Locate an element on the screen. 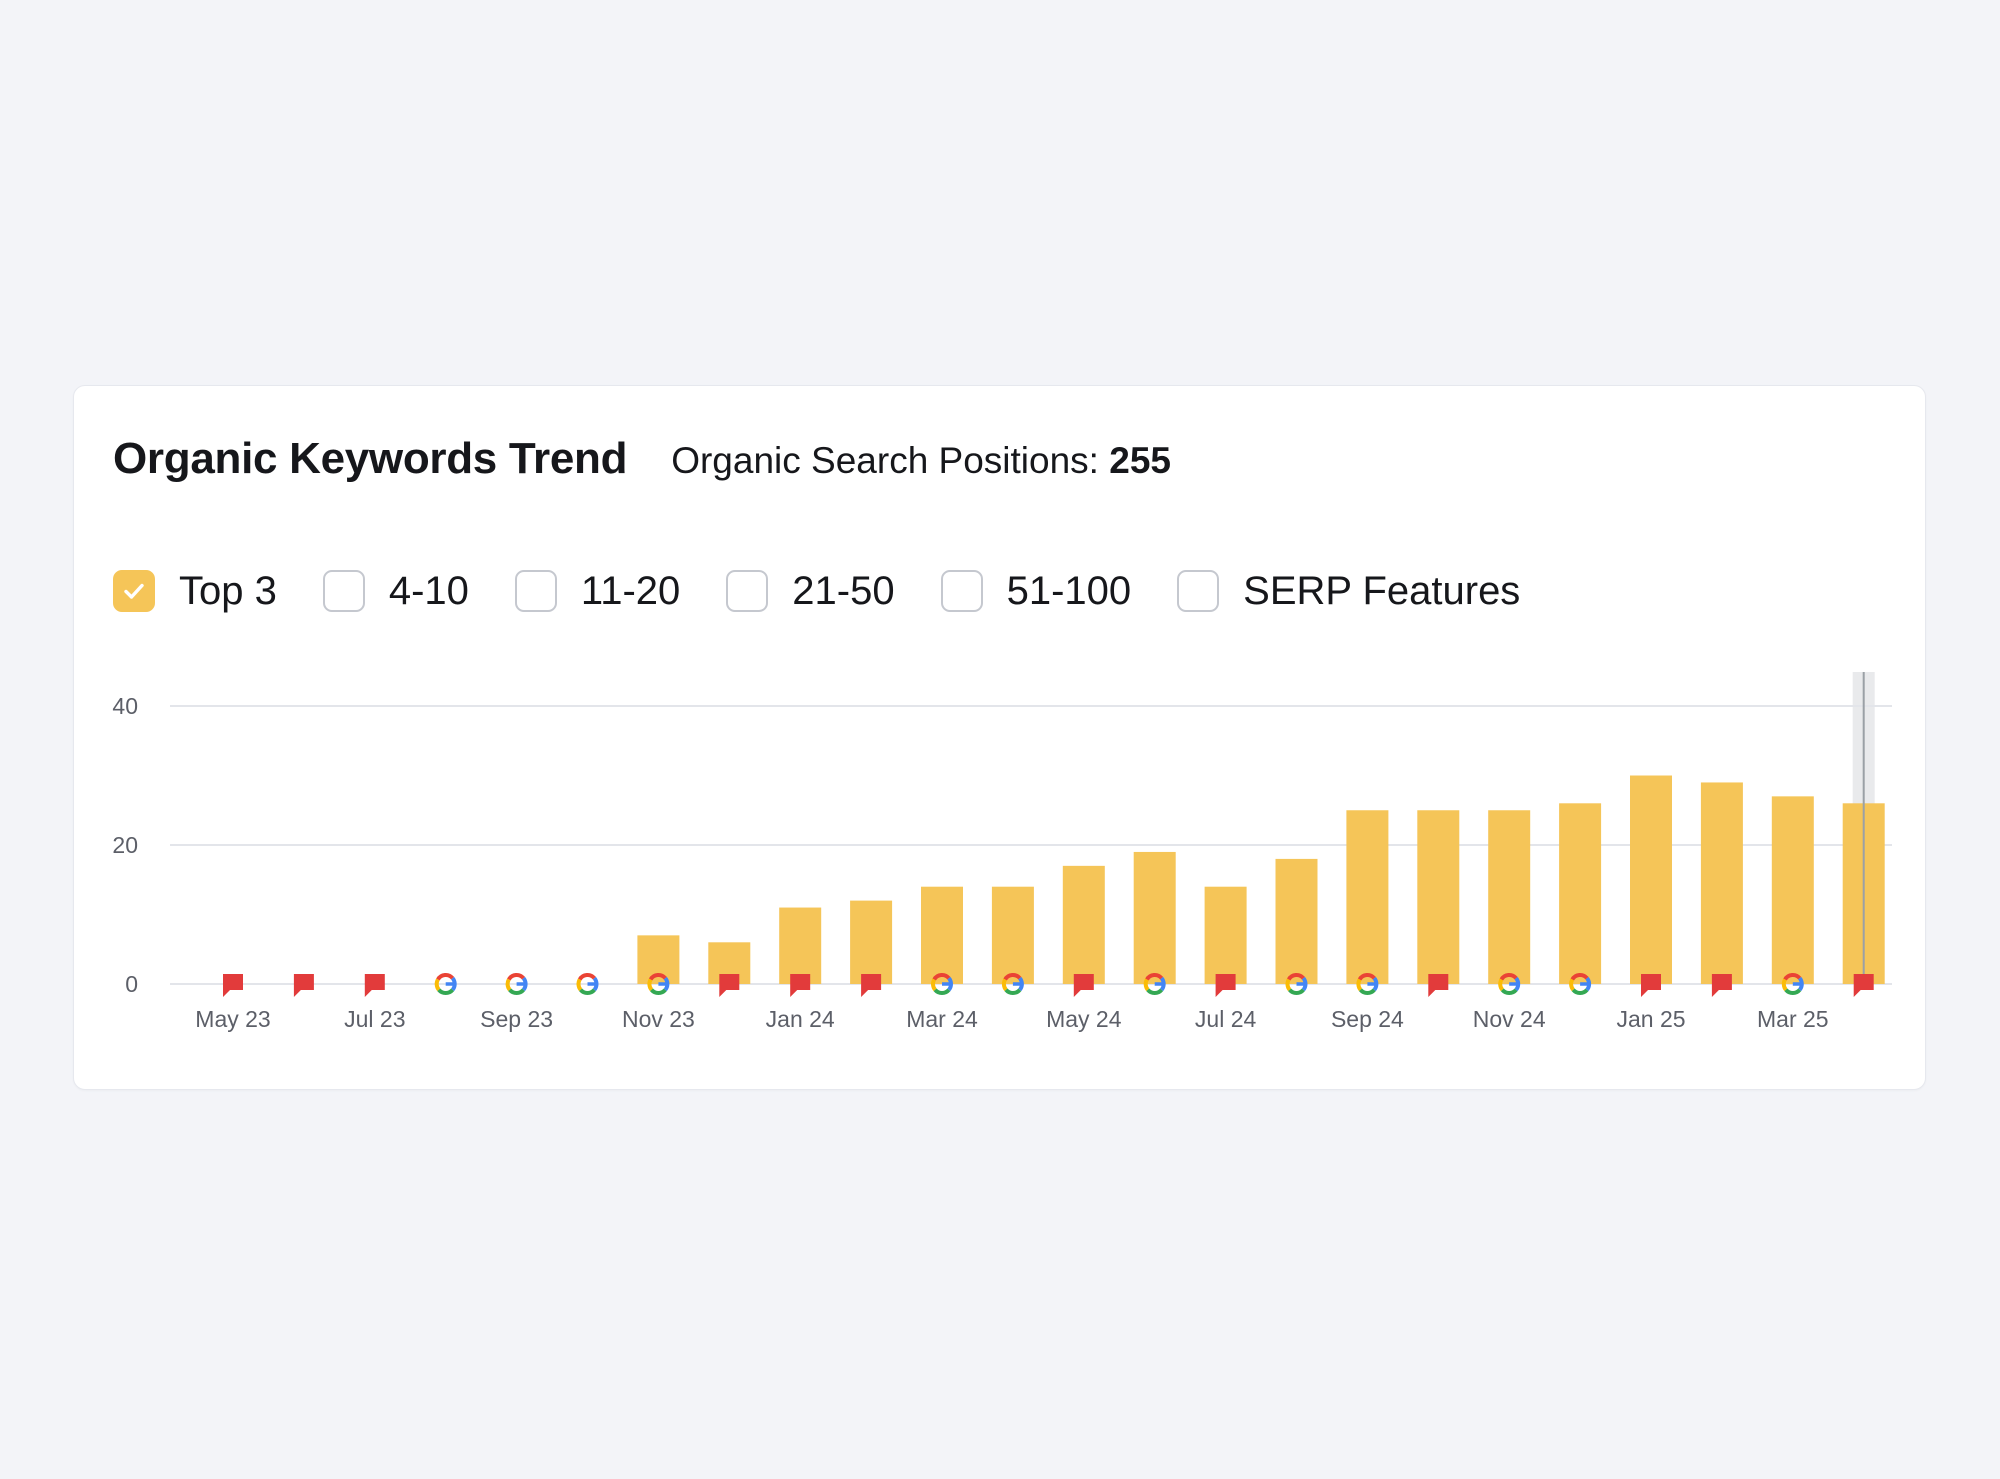  y-tick-label: 40 is located at coordinates (125, 706).